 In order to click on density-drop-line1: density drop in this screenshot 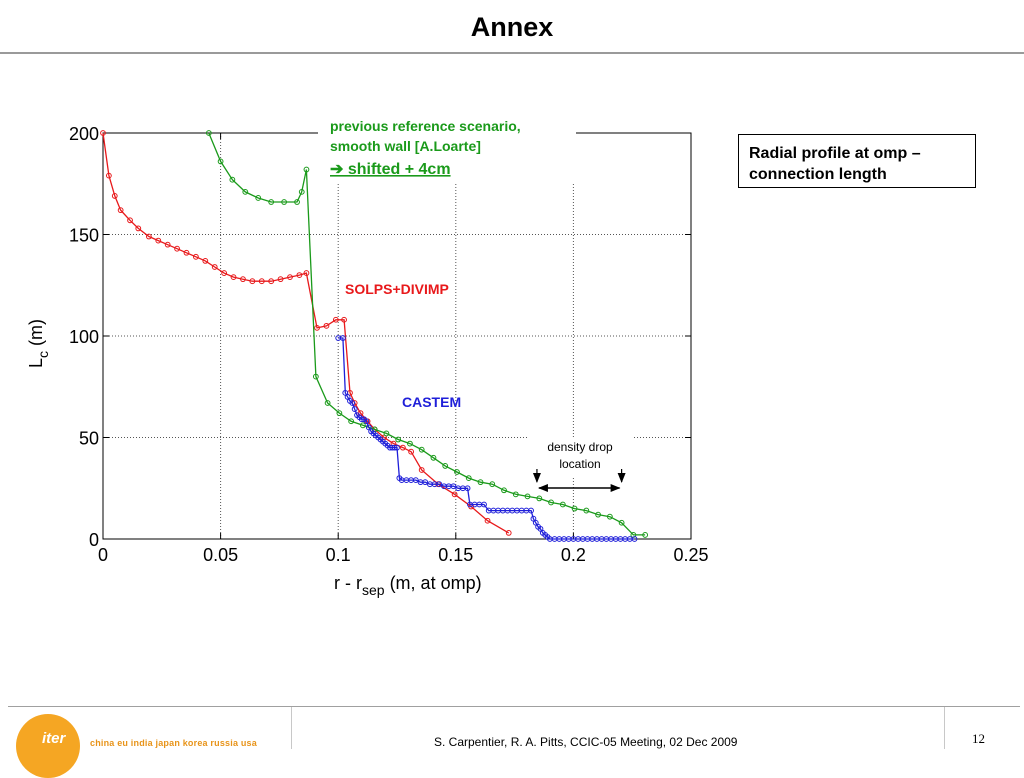, I will do `click(580, 447)`.